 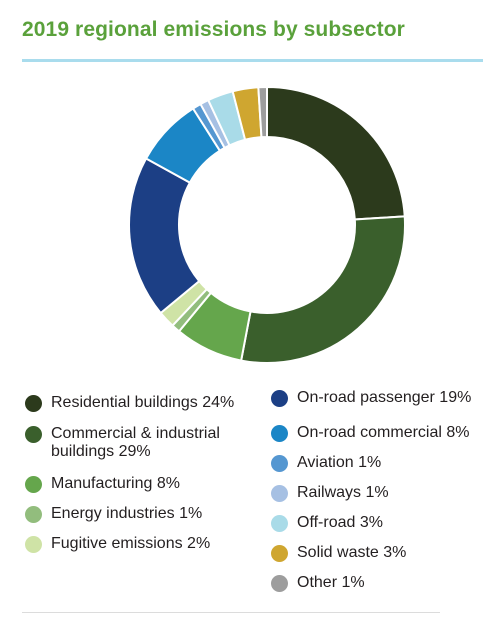 I want to click on legend-item-7: Aviation 1%, so click(x=326, y=463).